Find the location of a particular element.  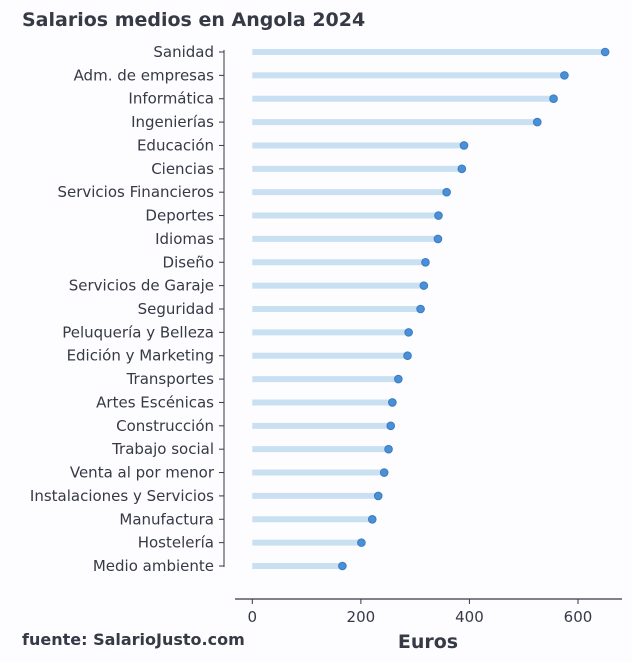

x-tick-label: 0 is located at coordinates (253, 617).